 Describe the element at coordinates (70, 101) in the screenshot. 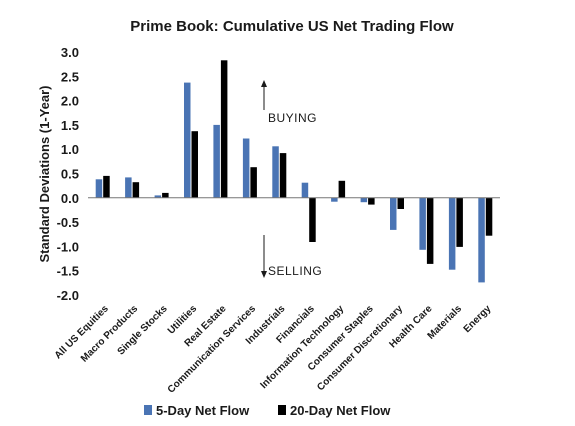

I see `y-tick-label: 2.0` at that location.